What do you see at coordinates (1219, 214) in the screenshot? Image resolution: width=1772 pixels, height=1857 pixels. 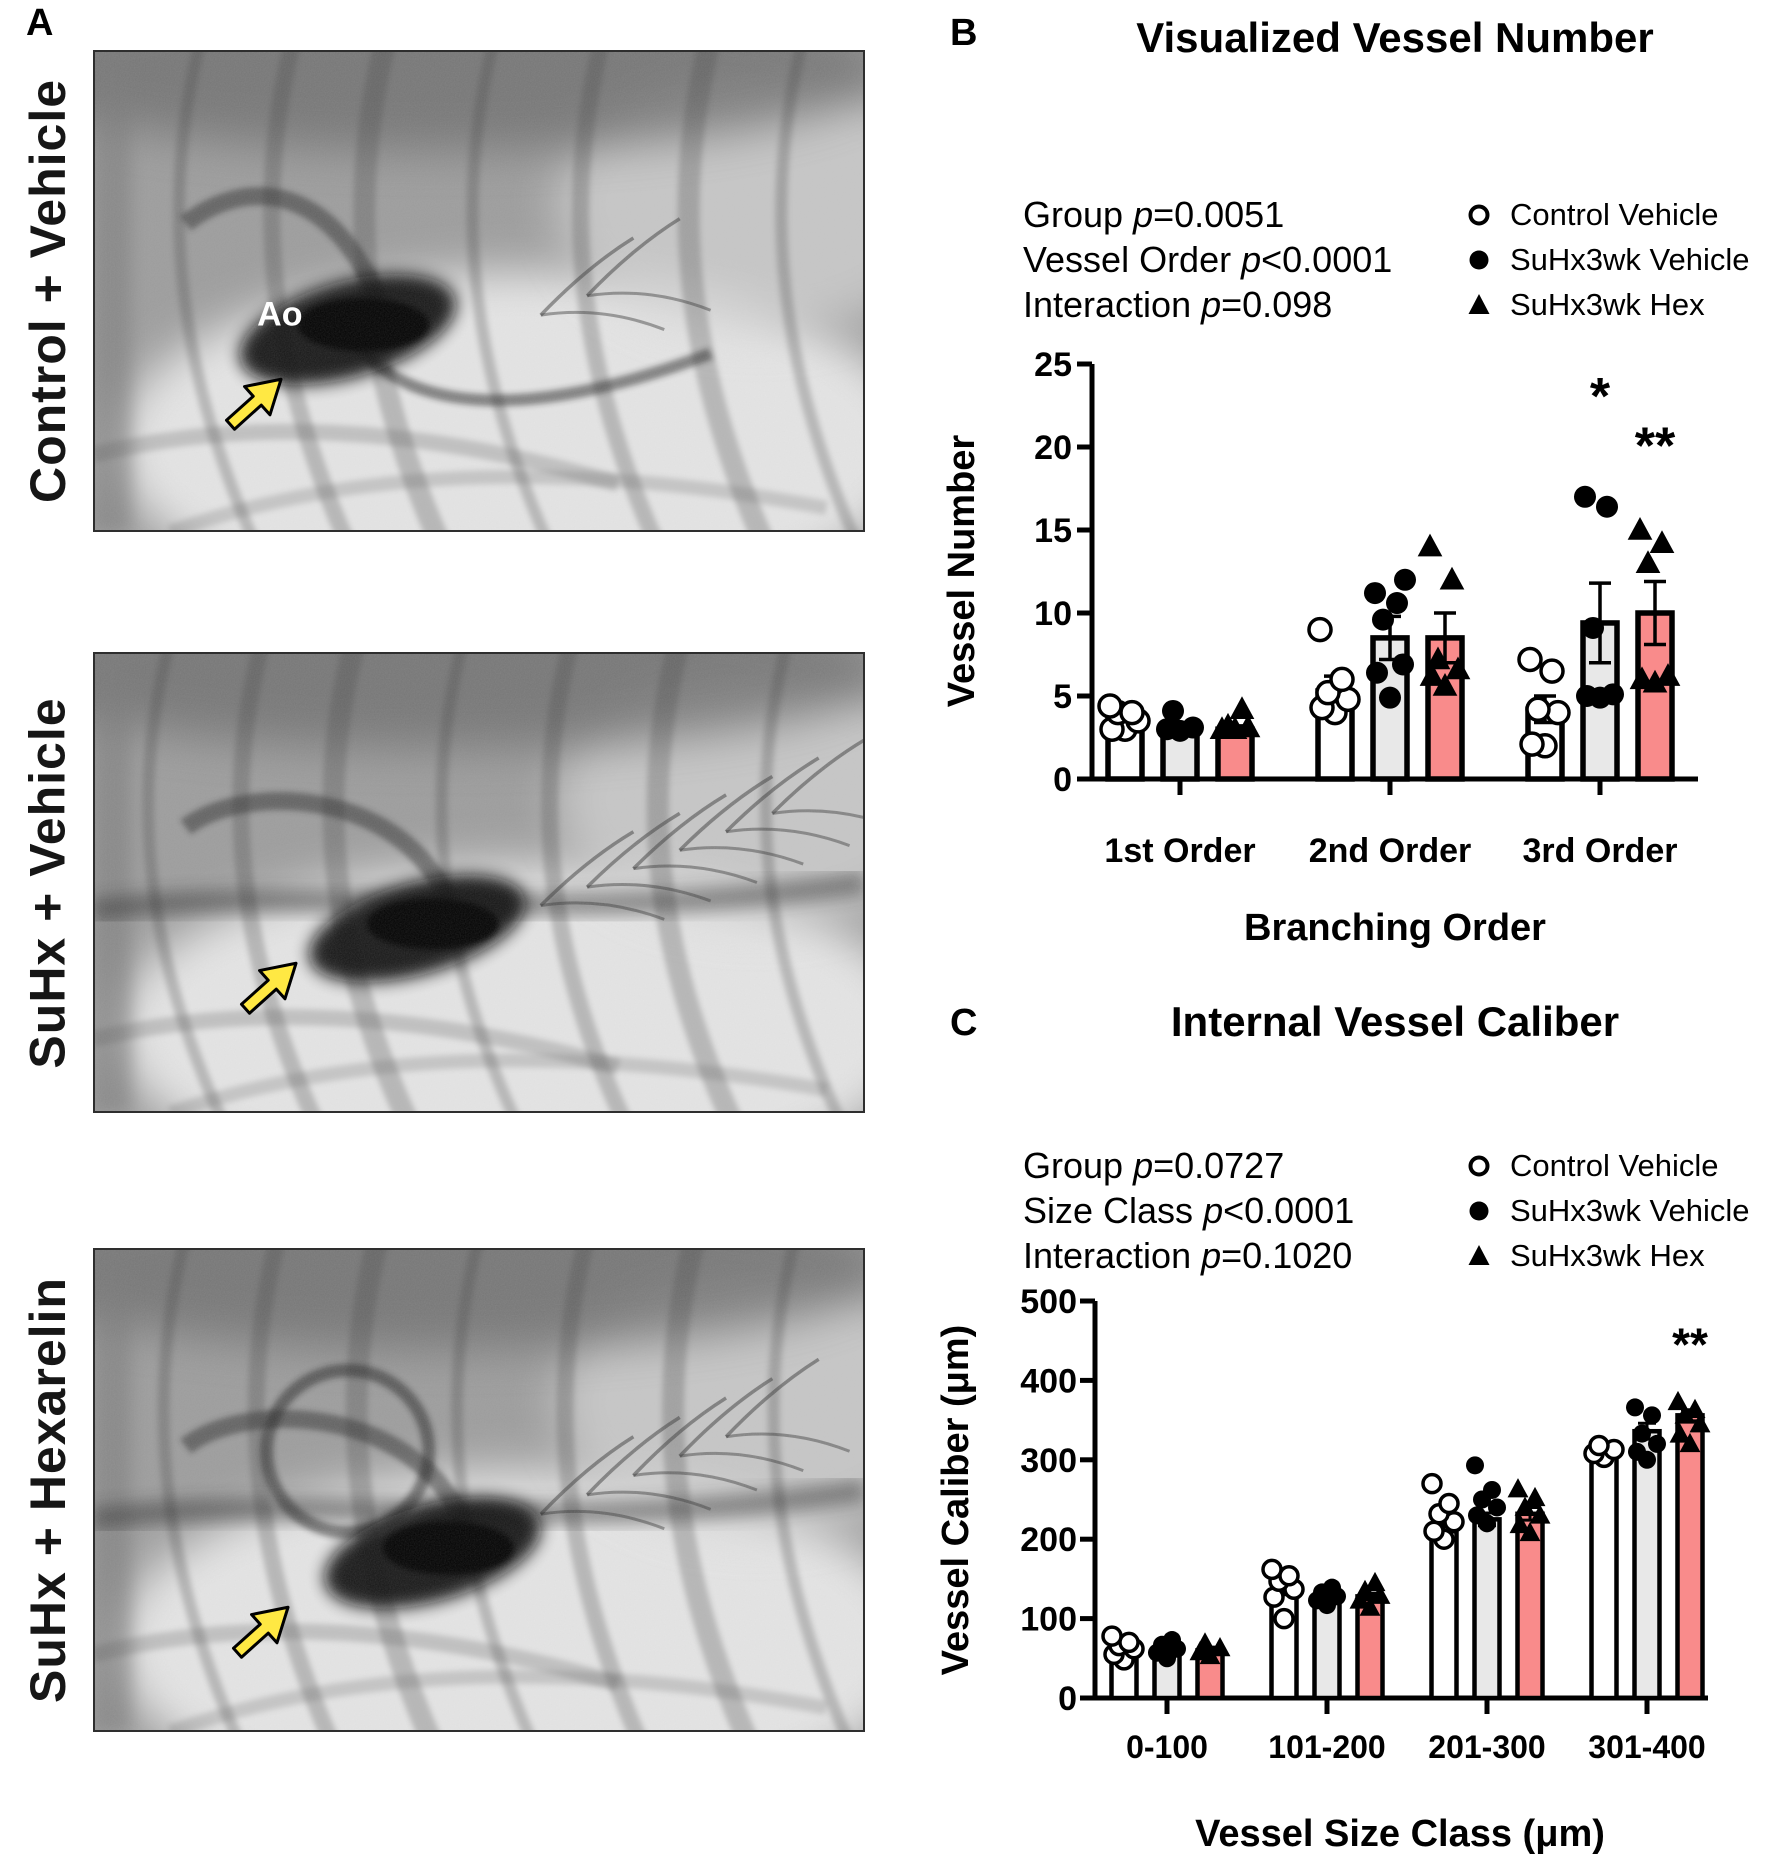 I see `stat-value: =0.0051` at bounding box center [1219, 214].